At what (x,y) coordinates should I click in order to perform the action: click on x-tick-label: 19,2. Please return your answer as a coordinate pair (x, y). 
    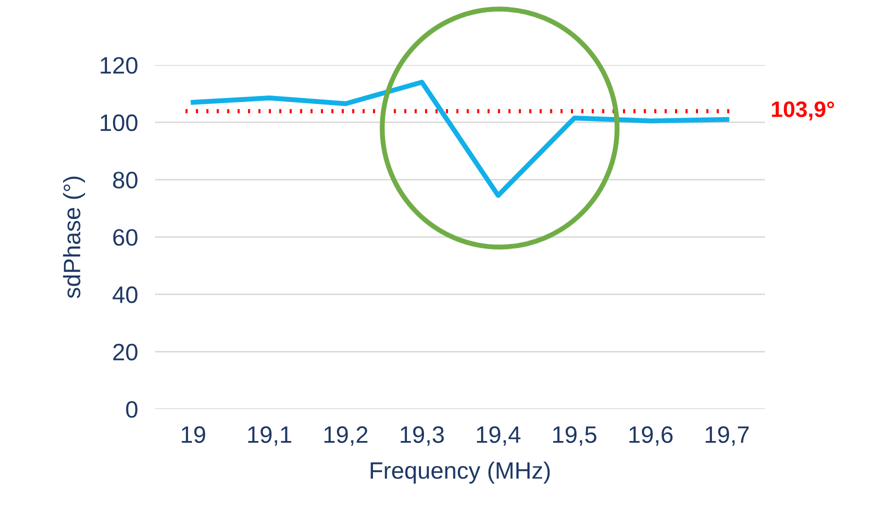
    Looking at the image, I should click on (346, 436).